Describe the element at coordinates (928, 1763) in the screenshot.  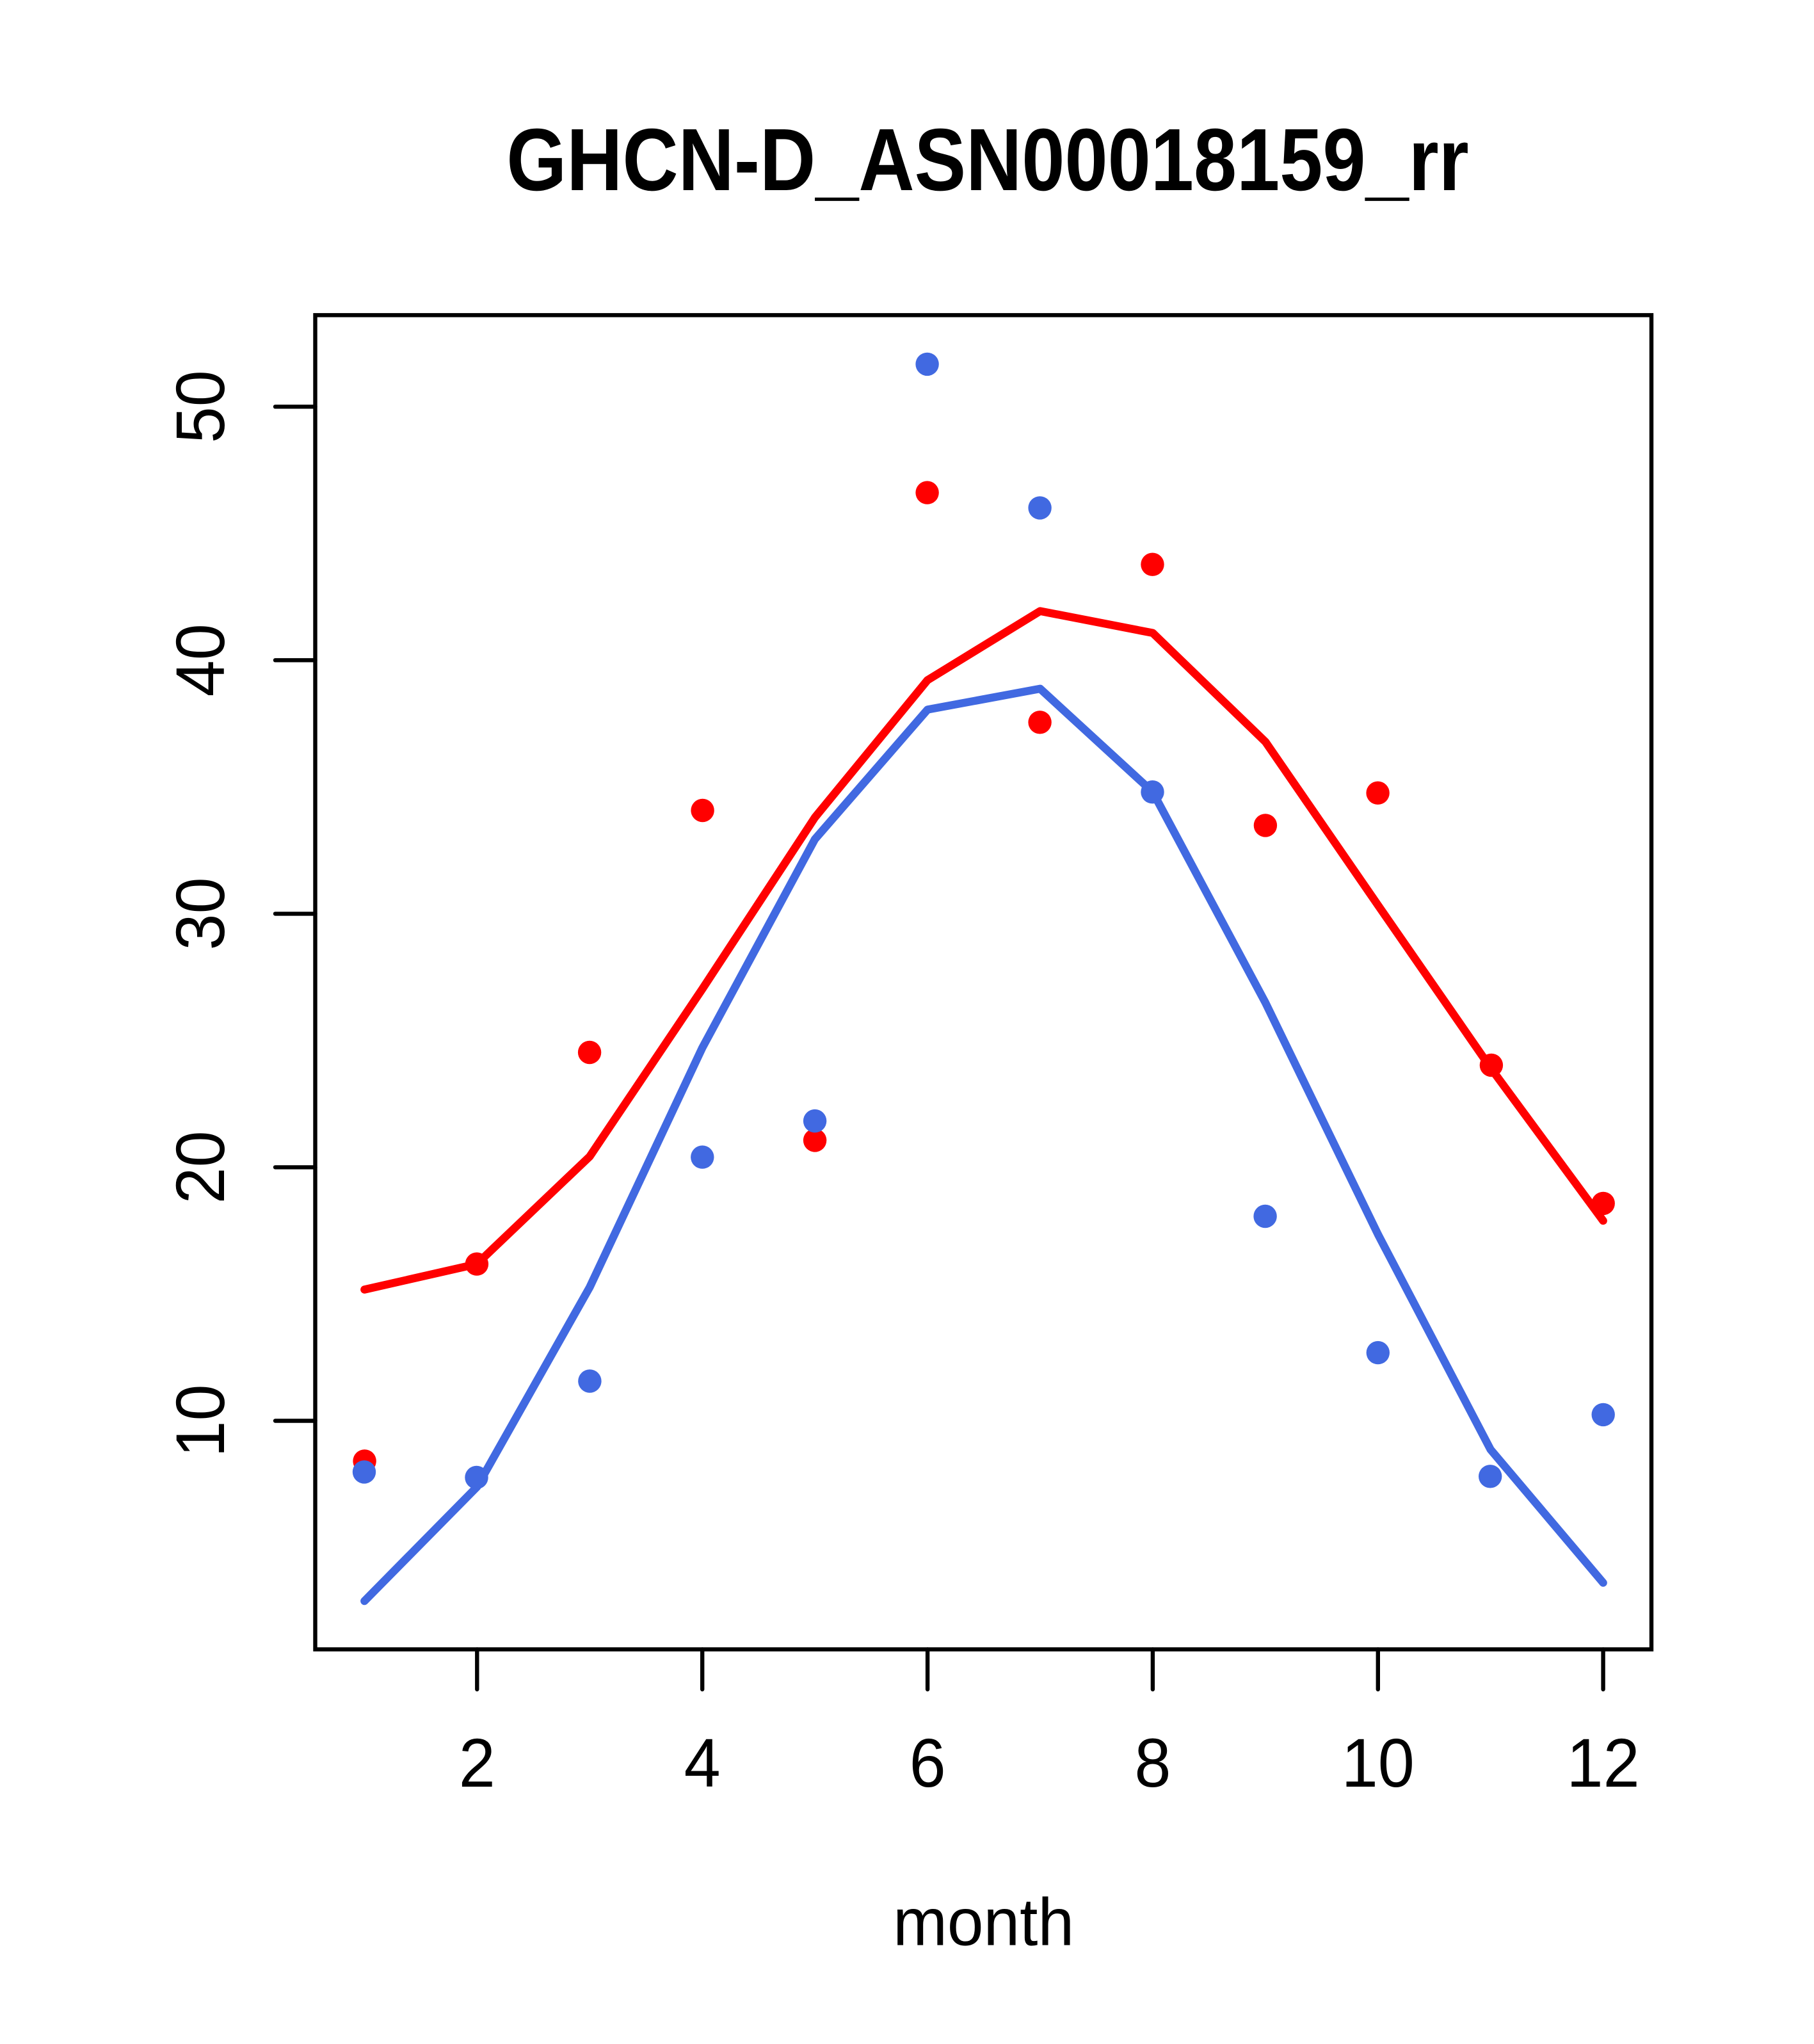
I see `svg-text: 6` at that location.